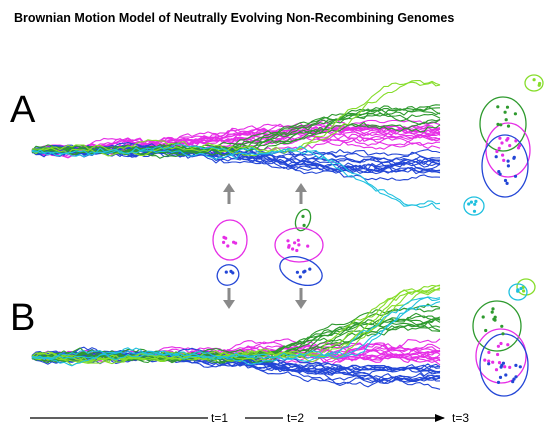 The height and width of the screenshot is (435, 550). I want to click on cluster-green-a, so click(503, 124).